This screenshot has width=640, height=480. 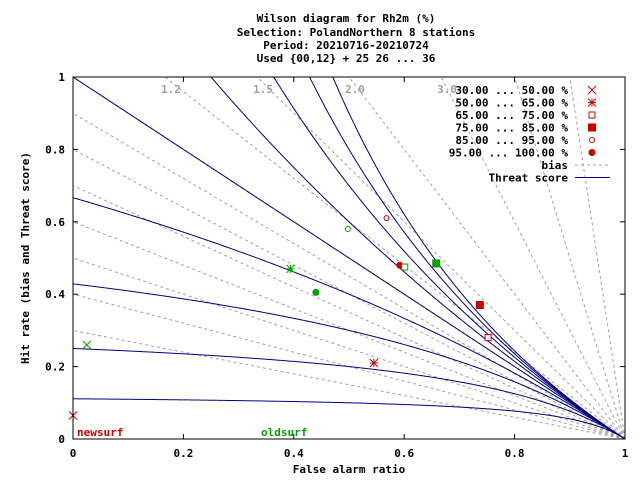 I want to click on bias-label: 2.0, so click(x=355, y=89).